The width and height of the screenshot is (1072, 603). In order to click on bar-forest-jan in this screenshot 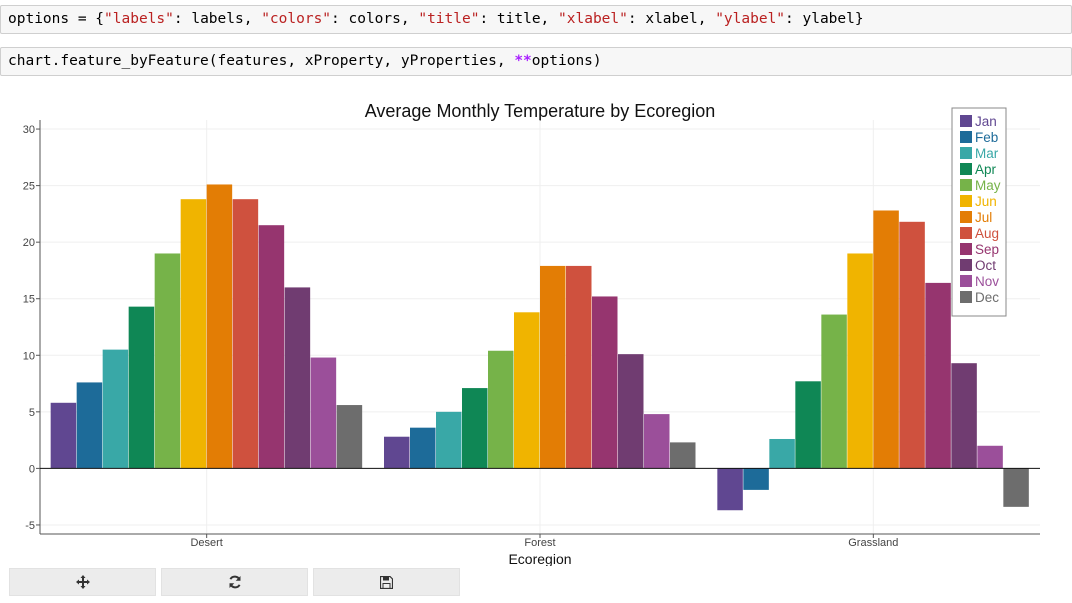, I will do `click(397, 452)`.